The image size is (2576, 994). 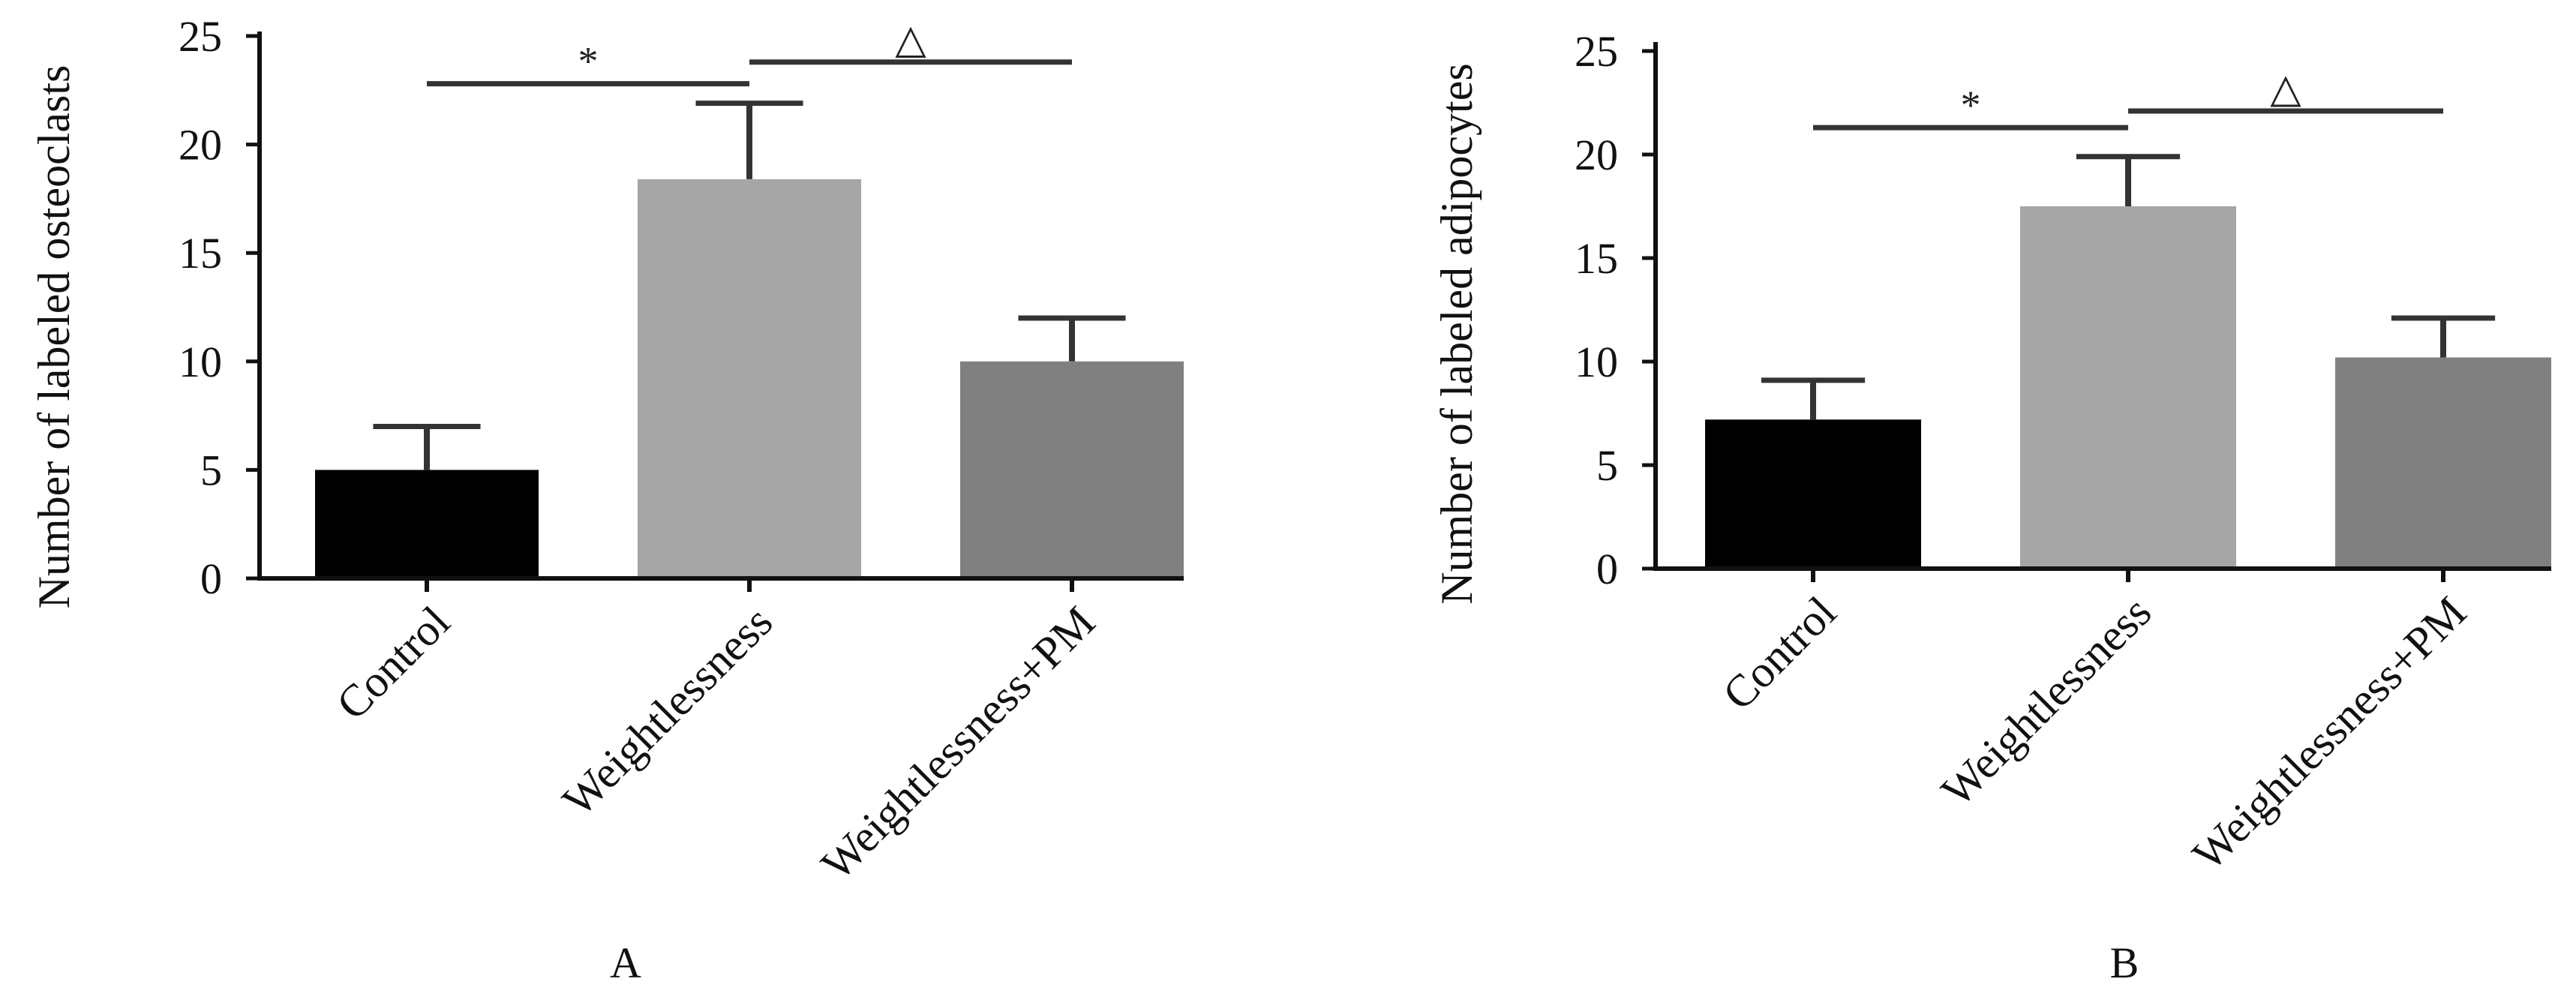 What do you see at coordinates (625, 962) in the screenshot?
I see `panel-label: A` at bounding box center [625, 962].